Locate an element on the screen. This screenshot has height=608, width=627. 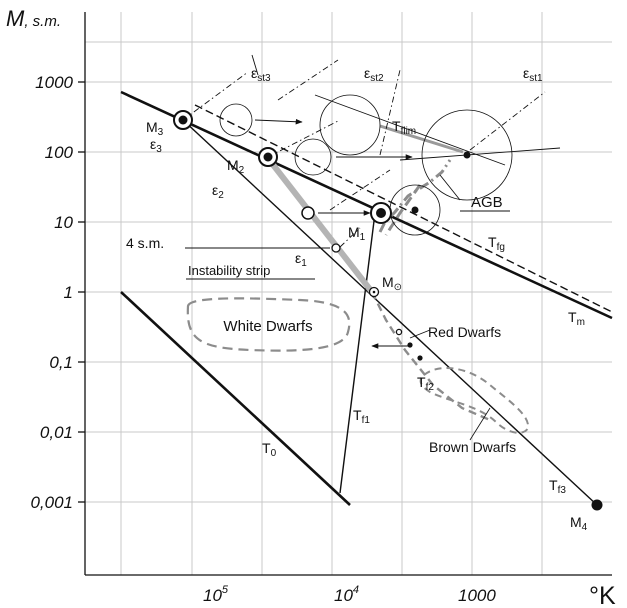
tf1-line is located at coordinates (357, 353).